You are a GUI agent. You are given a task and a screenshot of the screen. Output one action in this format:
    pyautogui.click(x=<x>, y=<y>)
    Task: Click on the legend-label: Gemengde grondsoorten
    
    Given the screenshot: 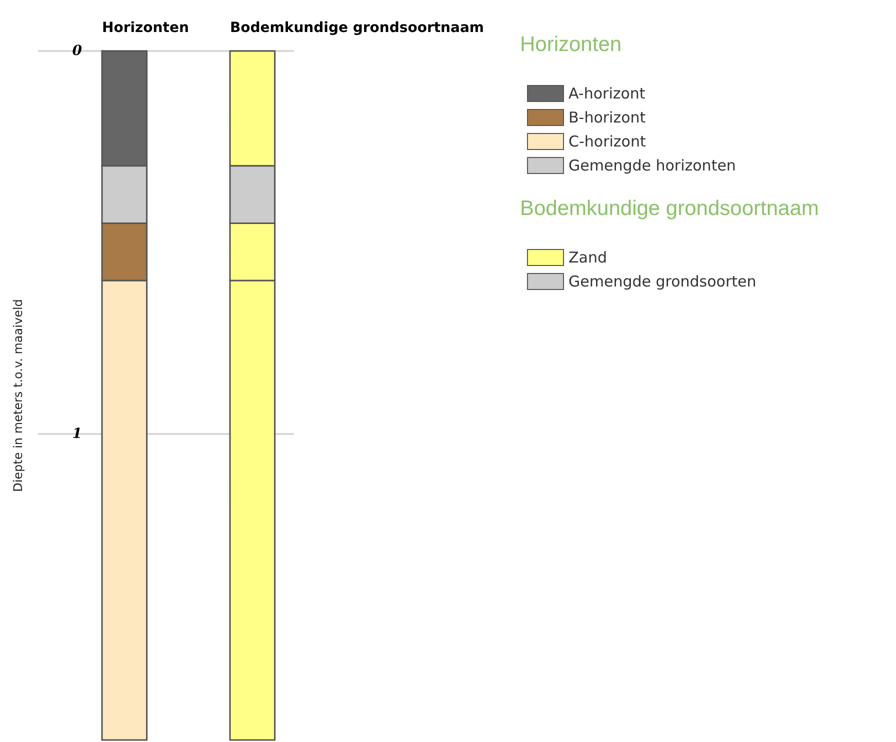 What is the action you would take?
    pyautogui.click(x=662, y=281)
    